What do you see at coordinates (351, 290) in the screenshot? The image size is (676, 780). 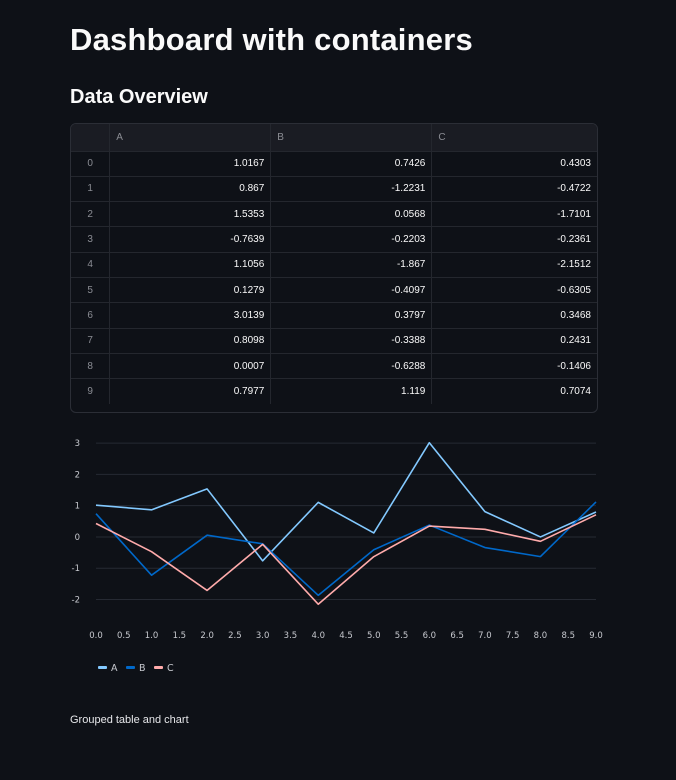 I see `cell-b: -0.4097` at bounding box center [351, 290].